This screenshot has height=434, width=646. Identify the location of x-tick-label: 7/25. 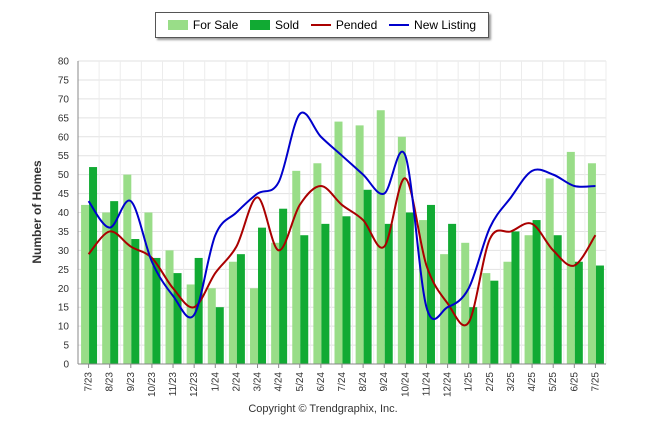
(595, 382).